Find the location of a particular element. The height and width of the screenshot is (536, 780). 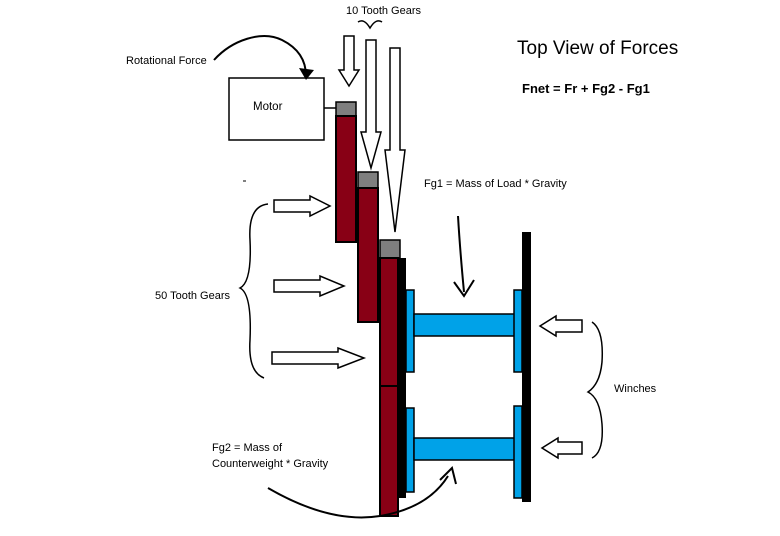

big-gears-label: 50 Tooth Gears is located at coordinates (193, 296).